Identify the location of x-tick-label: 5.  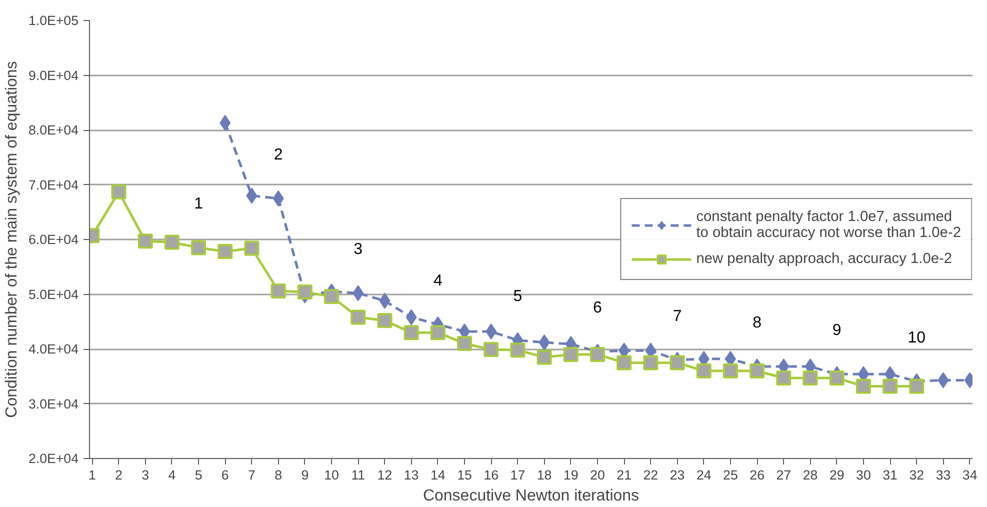
(198, 475).